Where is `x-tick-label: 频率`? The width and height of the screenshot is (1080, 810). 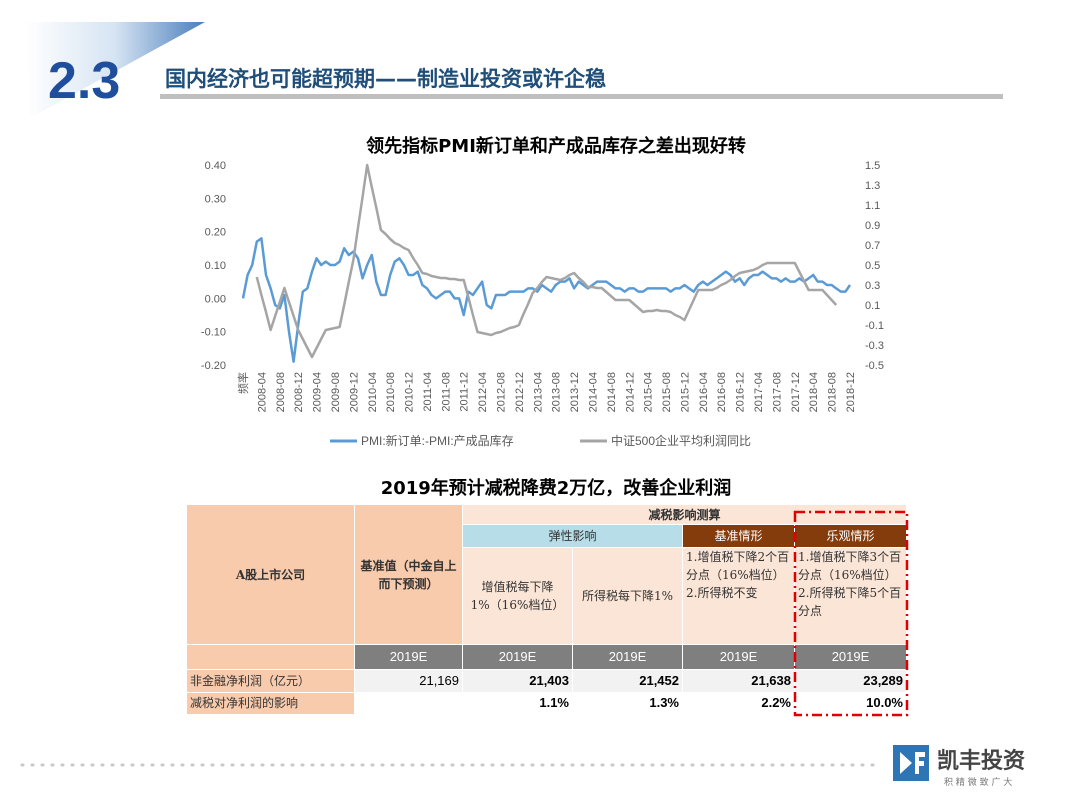 x-tick-label: 频率 is located at coordinates (243, 383).